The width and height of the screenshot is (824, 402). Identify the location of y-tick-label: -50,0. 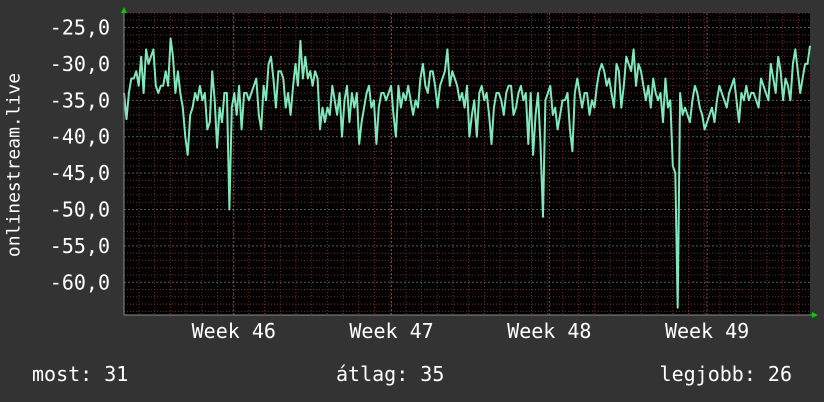
(80, 209).